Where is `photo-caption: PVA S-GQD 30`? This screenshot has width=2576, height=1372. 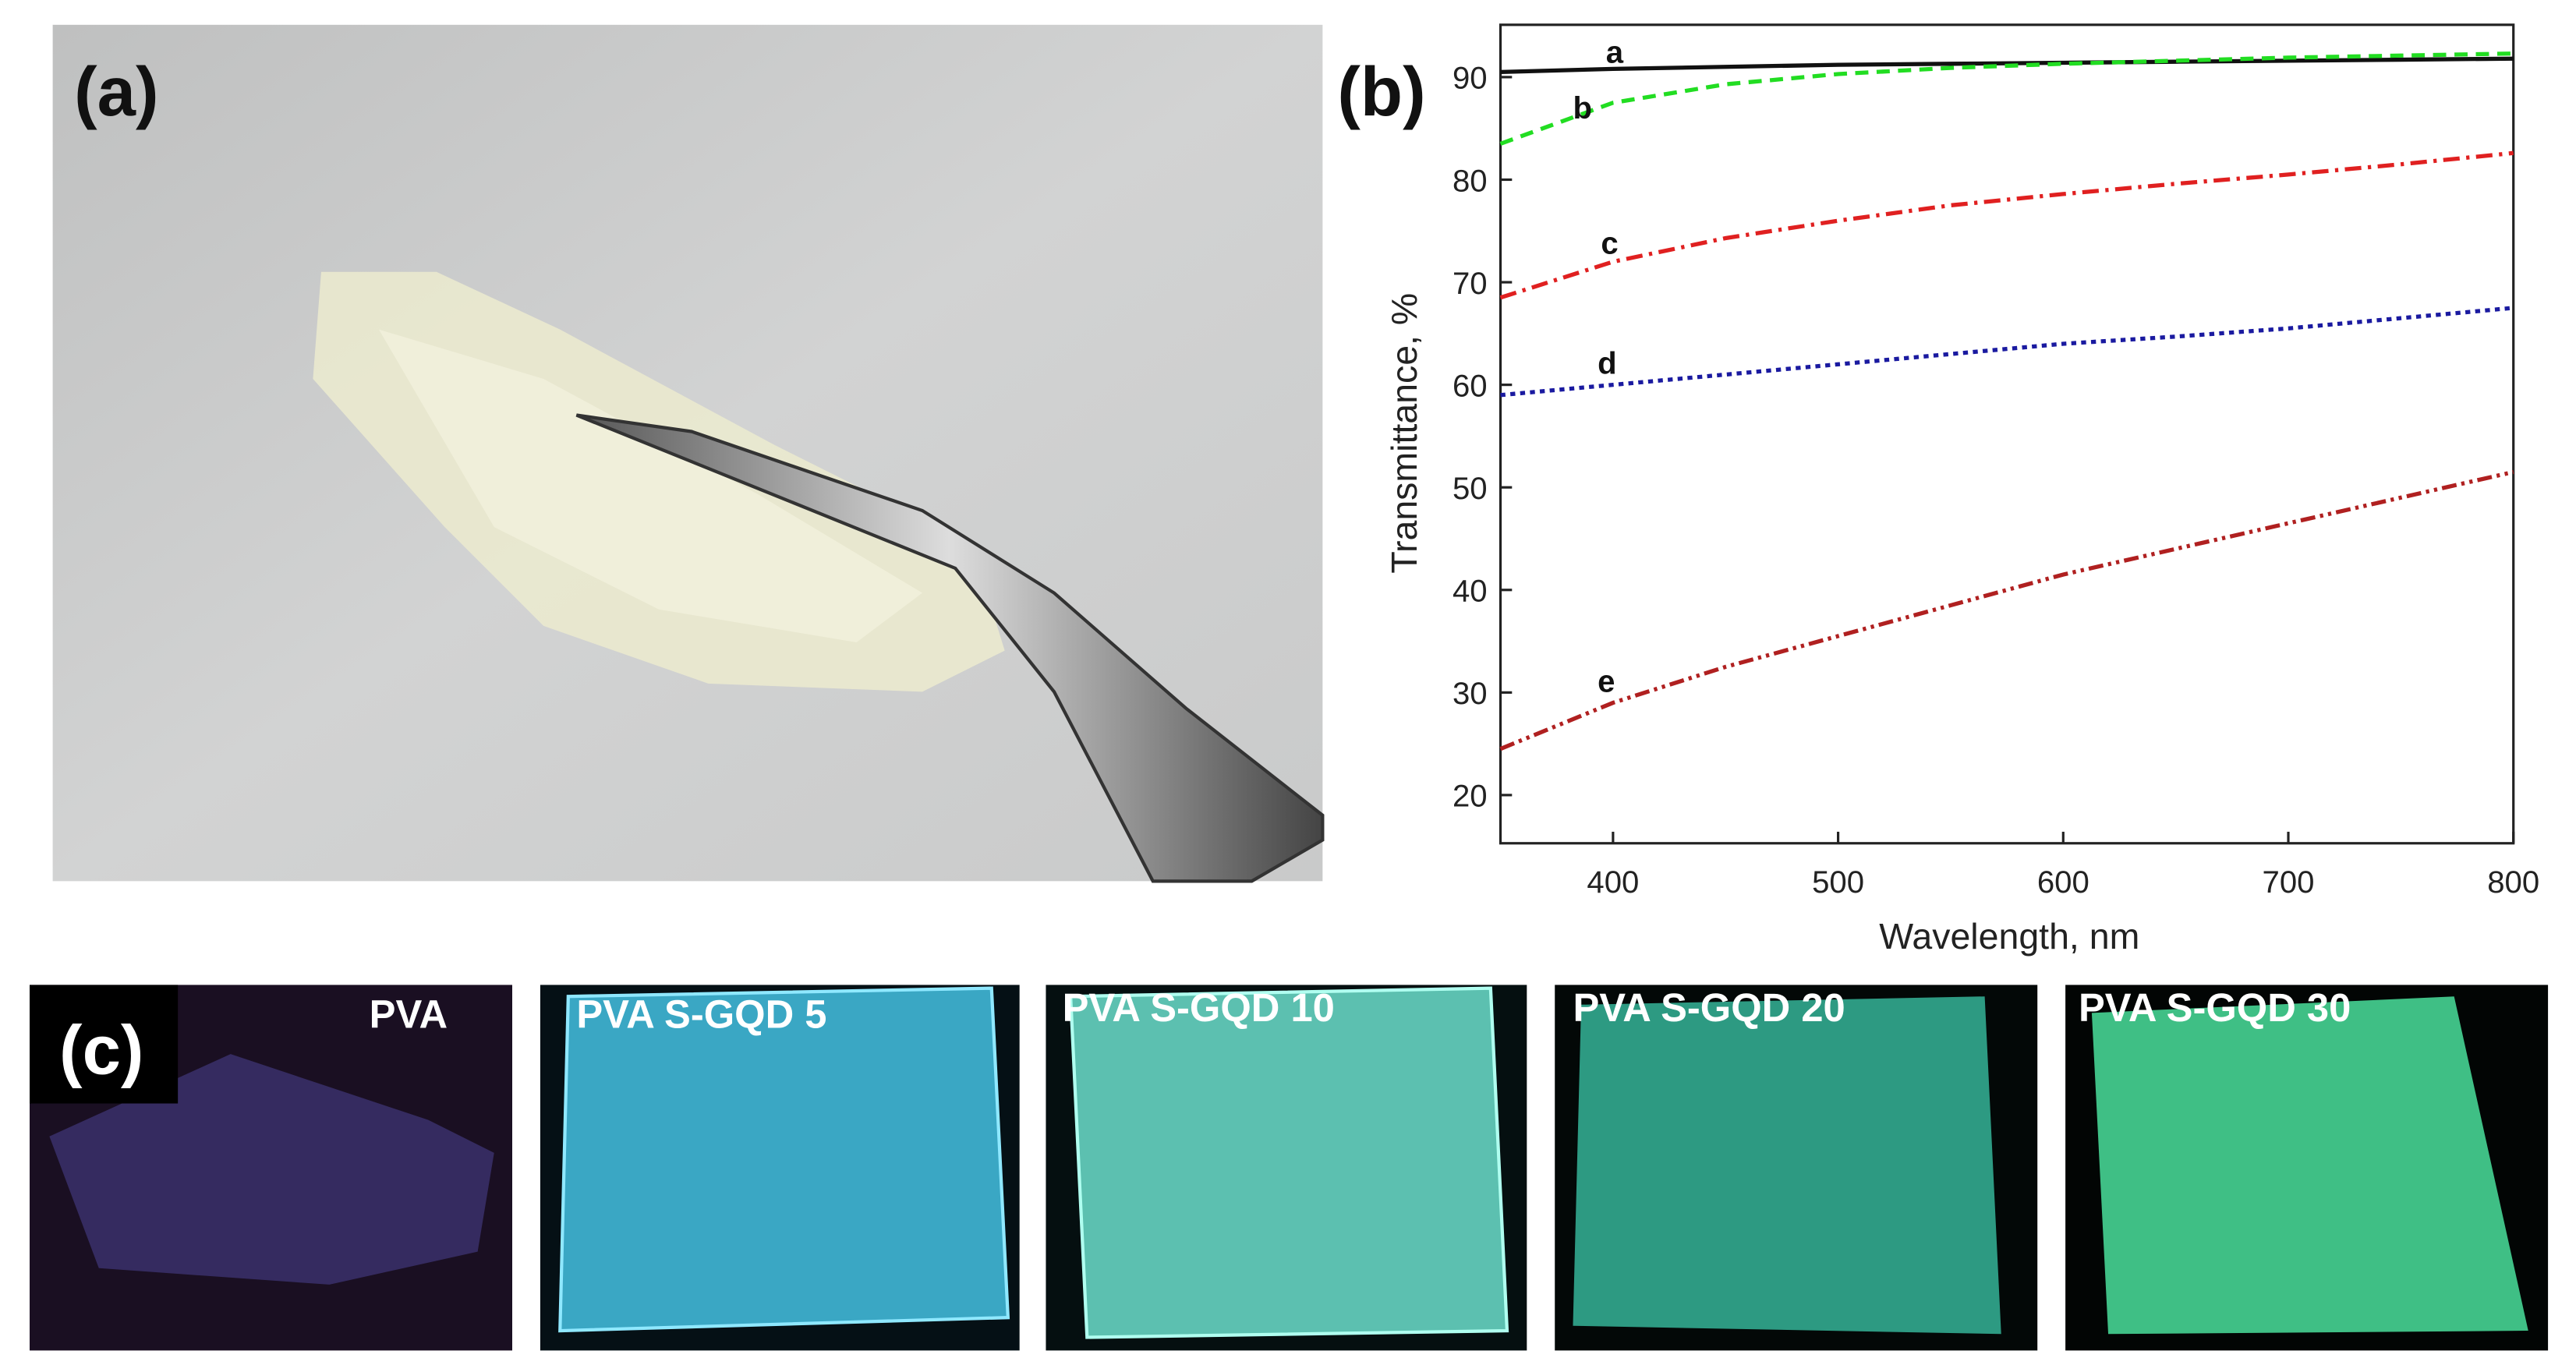 photo-caption: PVA S-GQD 30 is located at coordinates (2215, 1008).